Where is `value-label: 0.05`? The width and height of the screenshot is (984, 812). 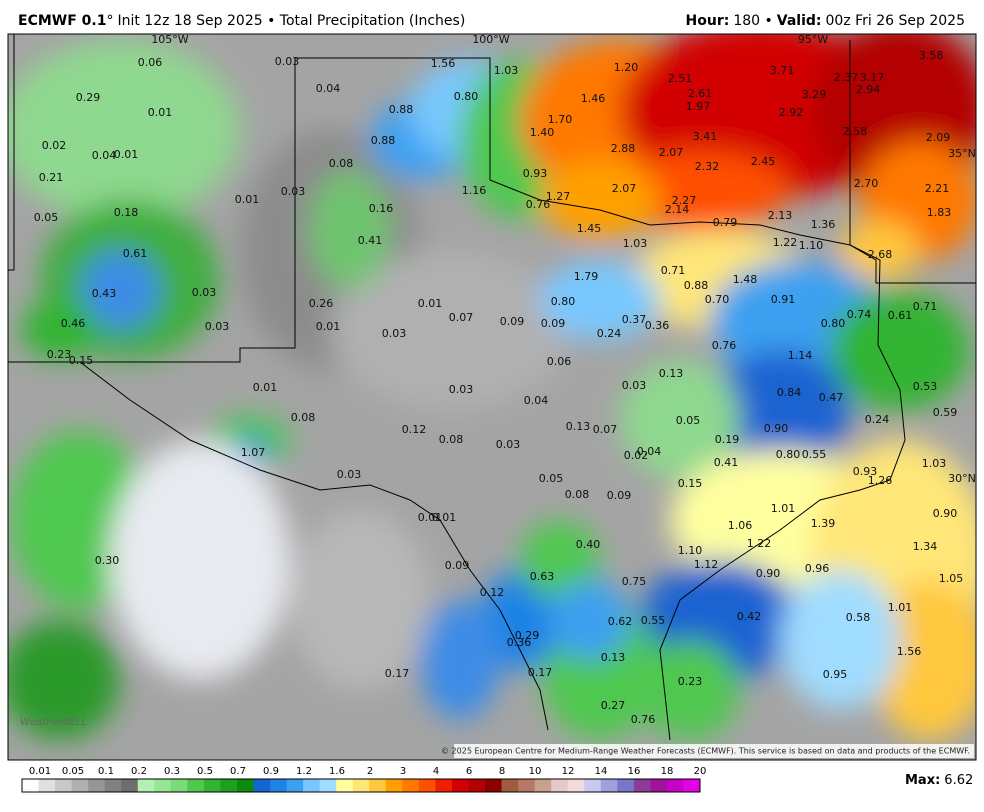 value-label: 0.05 is located at coordinates (551, 478).